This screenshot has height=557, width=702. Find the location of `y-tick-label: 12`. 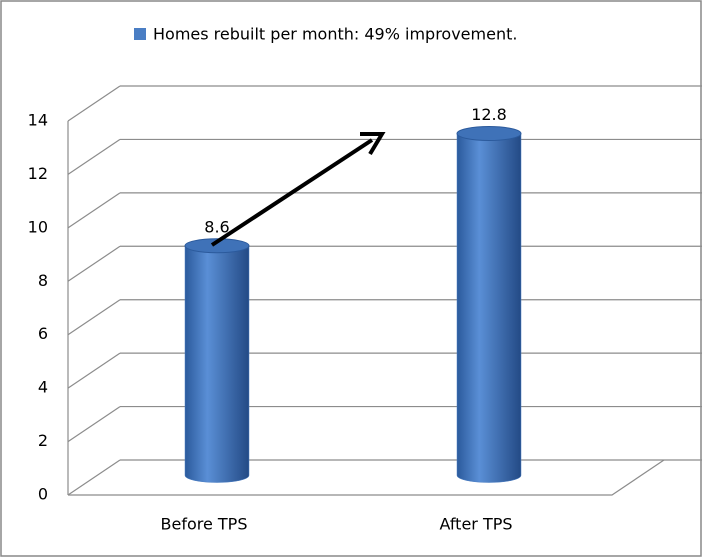

y-tick-label: 12 is located at coordinates (38, 173).